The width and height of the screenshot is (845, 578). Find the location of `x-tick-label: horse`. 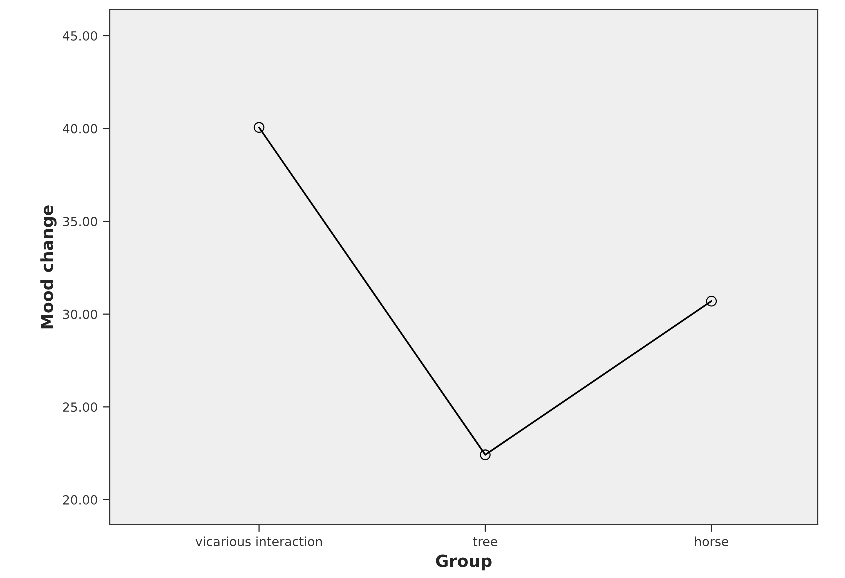

x-tick-label: horse is located at coordinates (711, 541).